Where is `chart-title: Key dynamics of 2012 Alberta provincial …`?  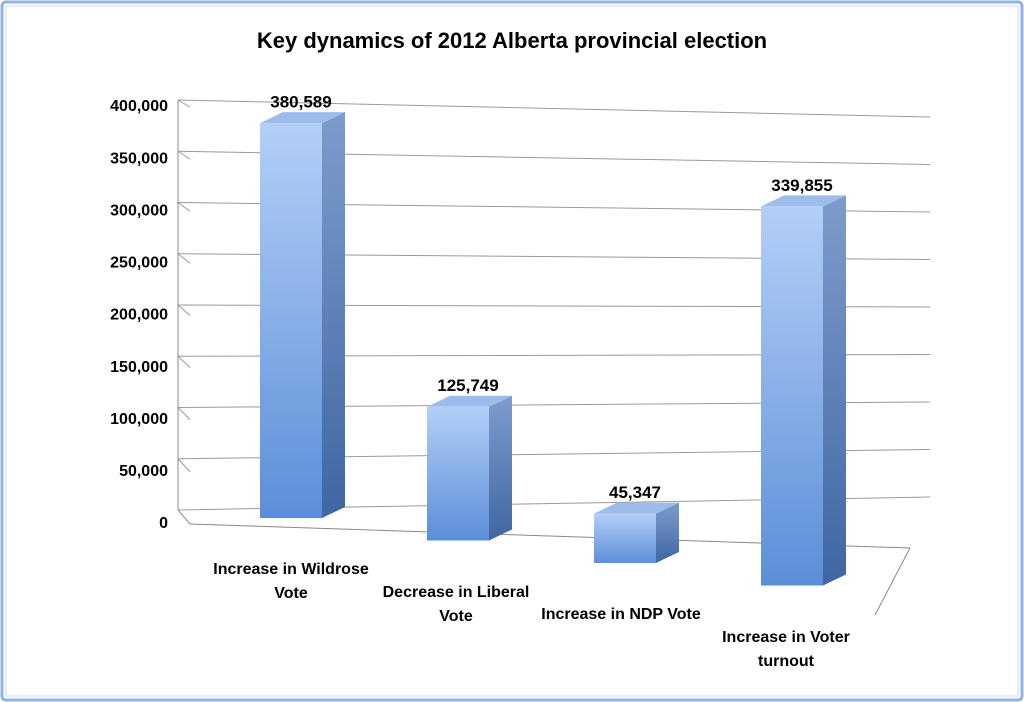 chart-title: Key dynamics of 2012 Alberta provincial … is located at coordinates (512, 40).